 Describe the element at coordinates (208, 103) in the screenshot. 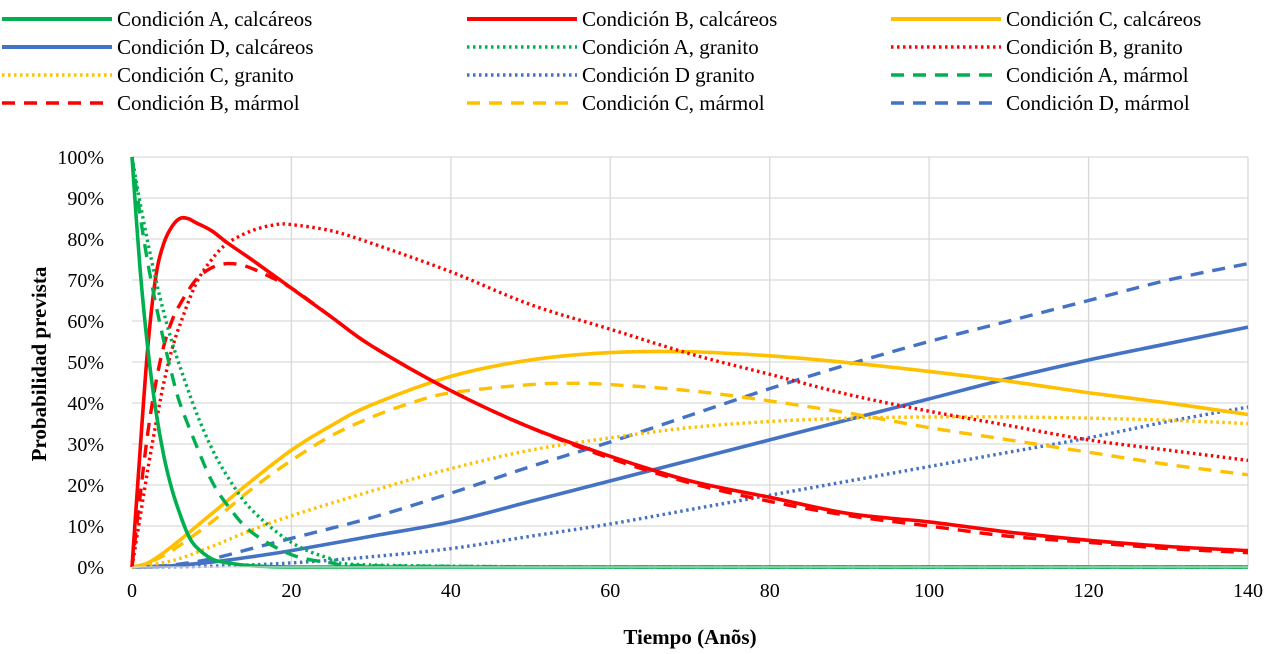

I see `legend-label: Condición B, mármol` at that location.